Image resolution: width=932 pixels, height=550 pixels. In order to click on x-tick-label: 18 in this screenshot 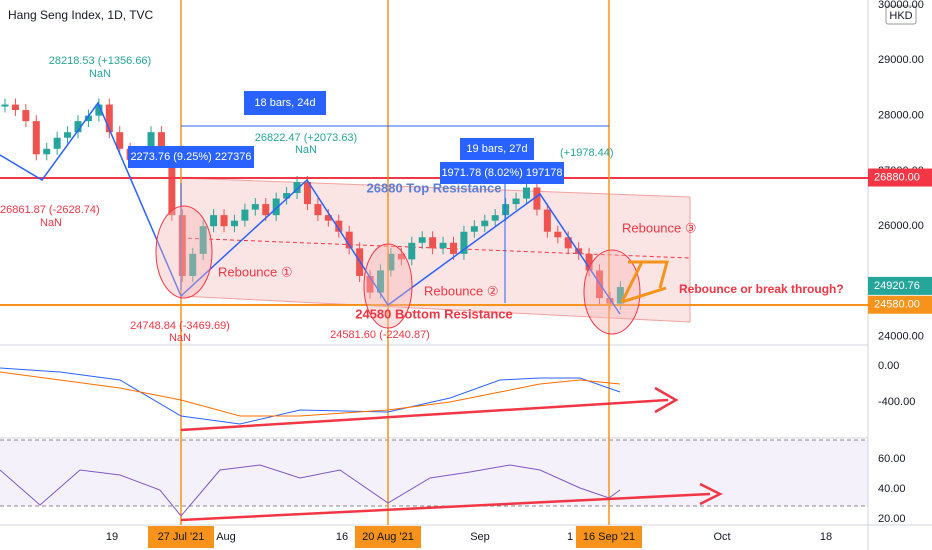, I will do `click(826, 537)`.